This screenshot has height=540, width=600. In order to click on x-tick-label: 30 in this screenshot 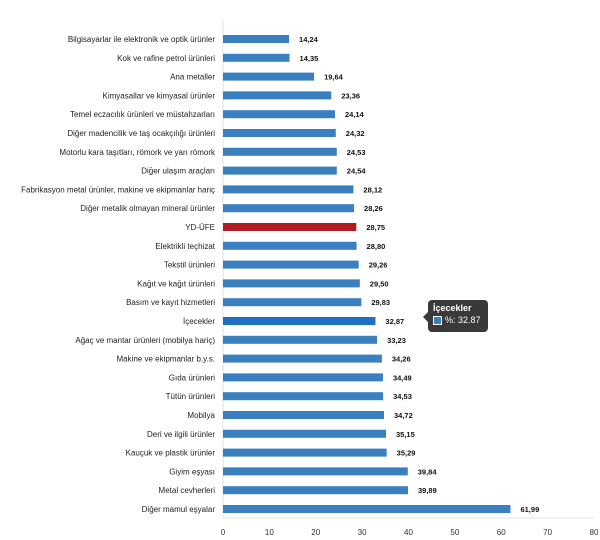, I will do `click(362, 532)`.